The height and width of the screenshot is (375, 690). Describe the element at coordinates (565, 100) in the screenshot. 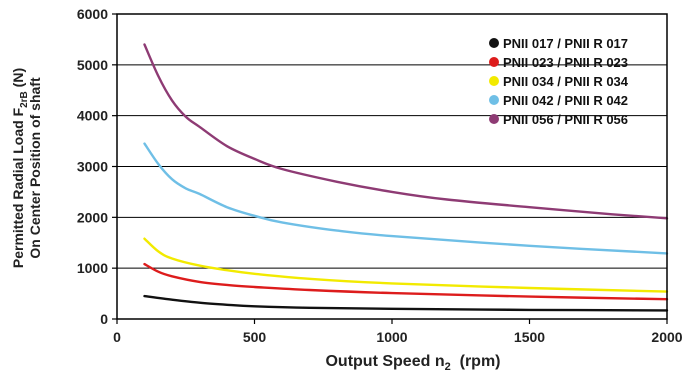

I see `legend-label: PNII 042 / PNII R 042` at that location.